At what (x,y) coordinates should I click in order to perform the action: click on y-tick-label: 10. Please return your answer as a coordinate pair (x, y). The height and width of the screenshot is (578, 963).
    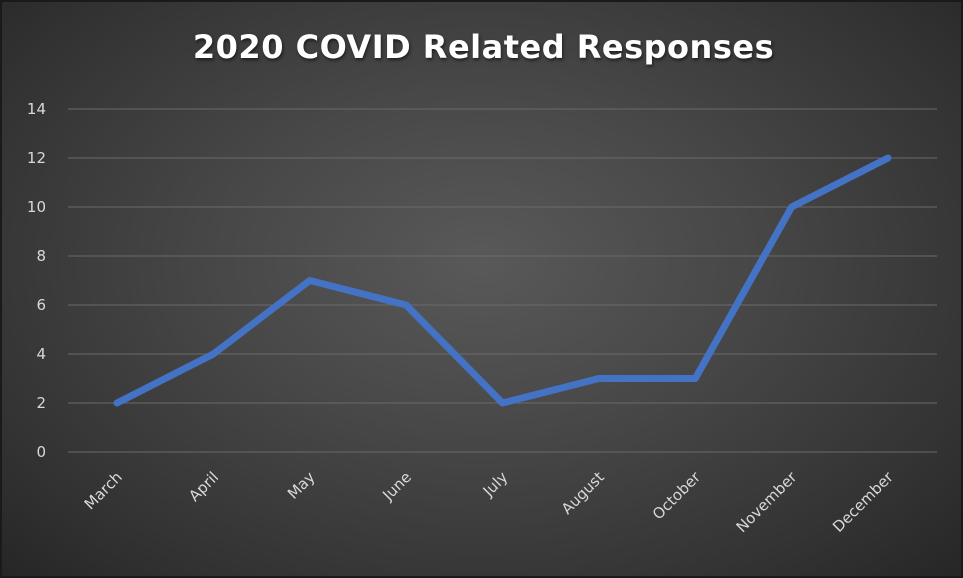
    Looking at the image, I should click on (36, 207).